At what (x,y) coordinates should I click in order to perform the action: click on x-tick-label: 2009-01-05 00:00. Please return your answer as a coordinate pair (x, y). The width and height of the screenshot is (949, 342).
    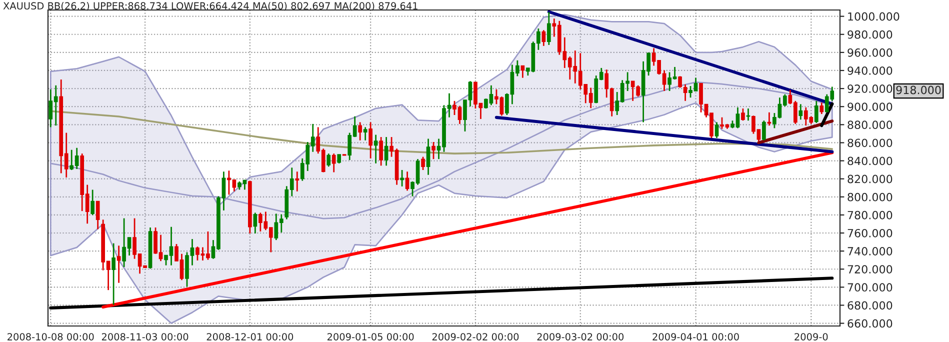
    Looking at the image, I should click on (370, 336).